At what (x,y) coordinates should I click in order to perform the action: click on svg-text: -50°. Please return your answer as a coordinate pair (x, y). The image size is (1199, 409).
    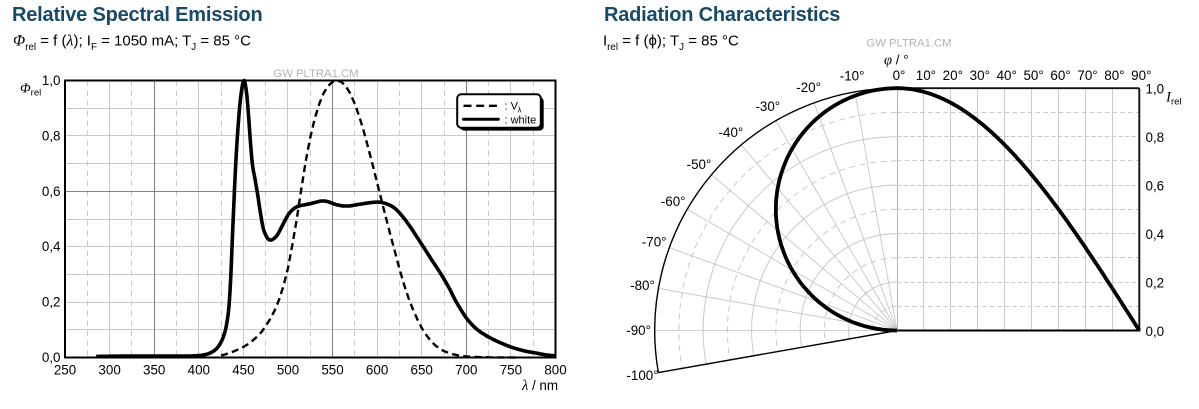
    Looking at the image, I should click on (699, 164).